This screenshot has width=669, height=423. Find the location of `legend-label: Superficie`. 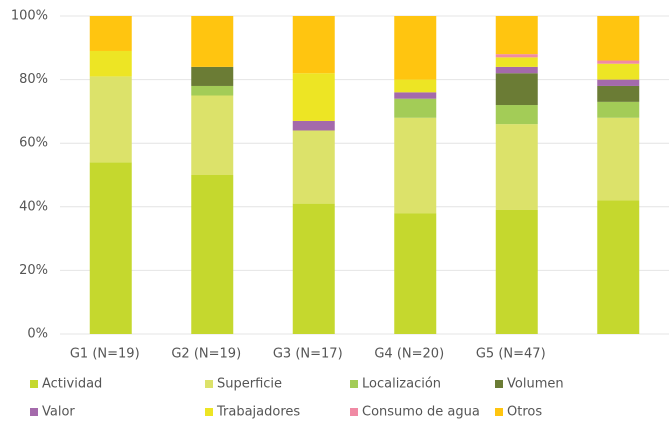

legend-label: Superficie is located at coordinates (249, 384).